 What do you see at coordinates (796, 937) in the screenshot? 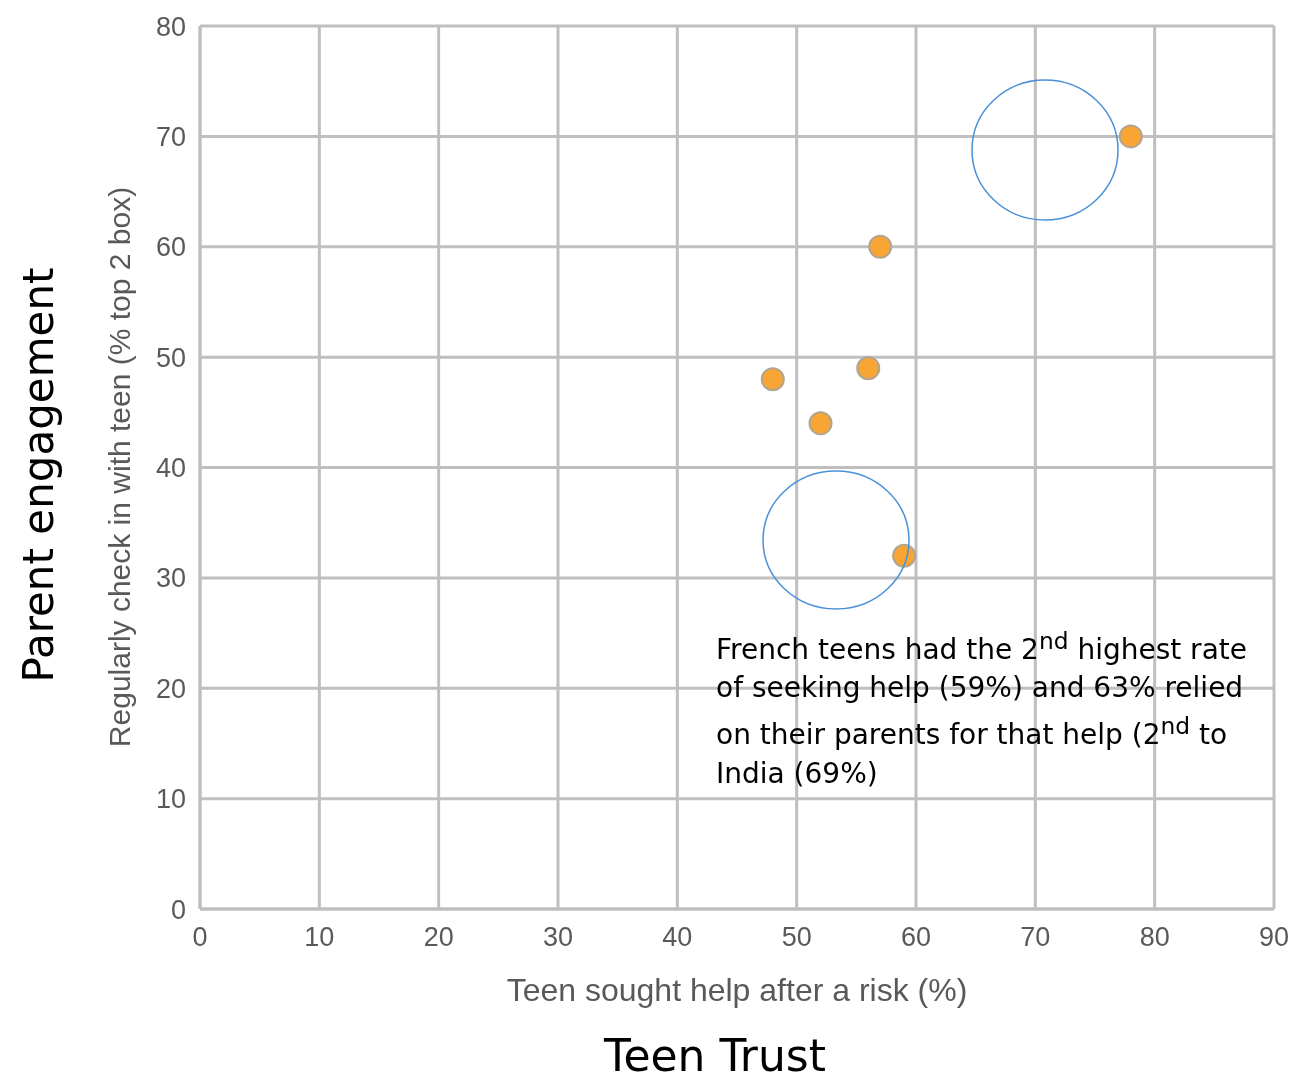
I see `x-tick-label: 50` at bounding box center [796, 937].